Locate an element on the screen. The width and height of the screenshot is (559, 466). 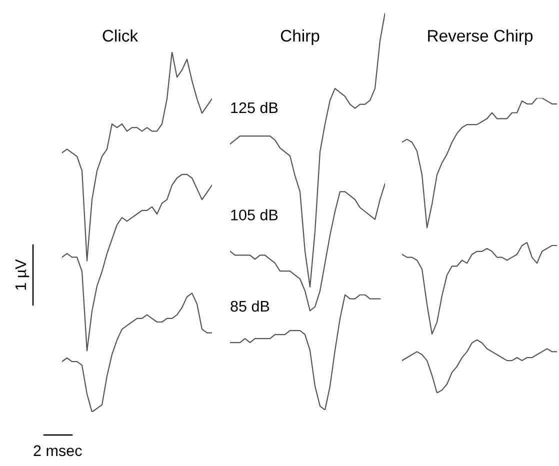
annotation: 125 dB is located at coordinates (254, 108).